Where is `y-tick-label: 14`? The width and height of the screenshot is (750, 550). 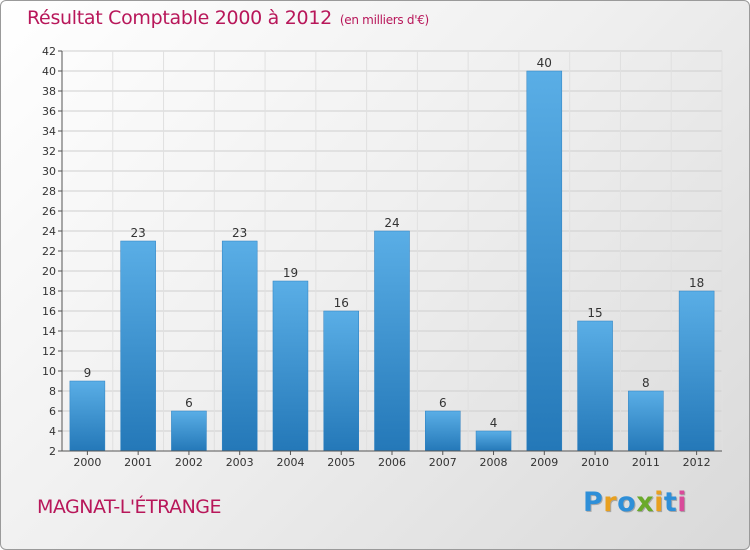
y-tick-label: 14 is located at coordinates (49, 331).